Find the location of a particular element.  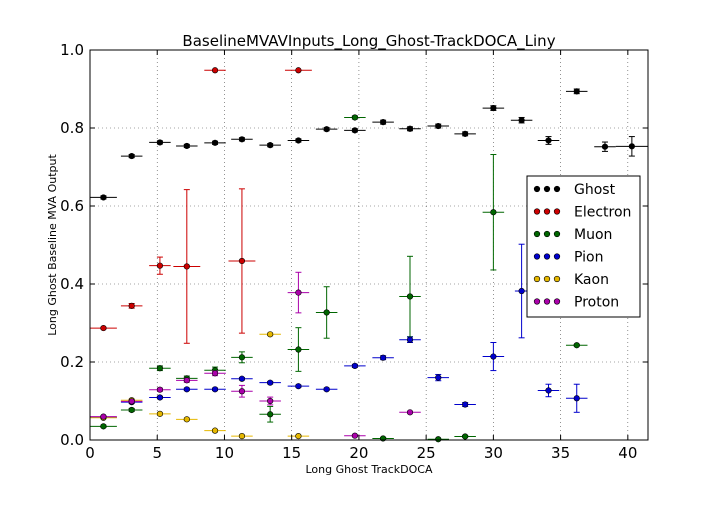

x-tick-label: 0 is located at coordinates (90, 453).